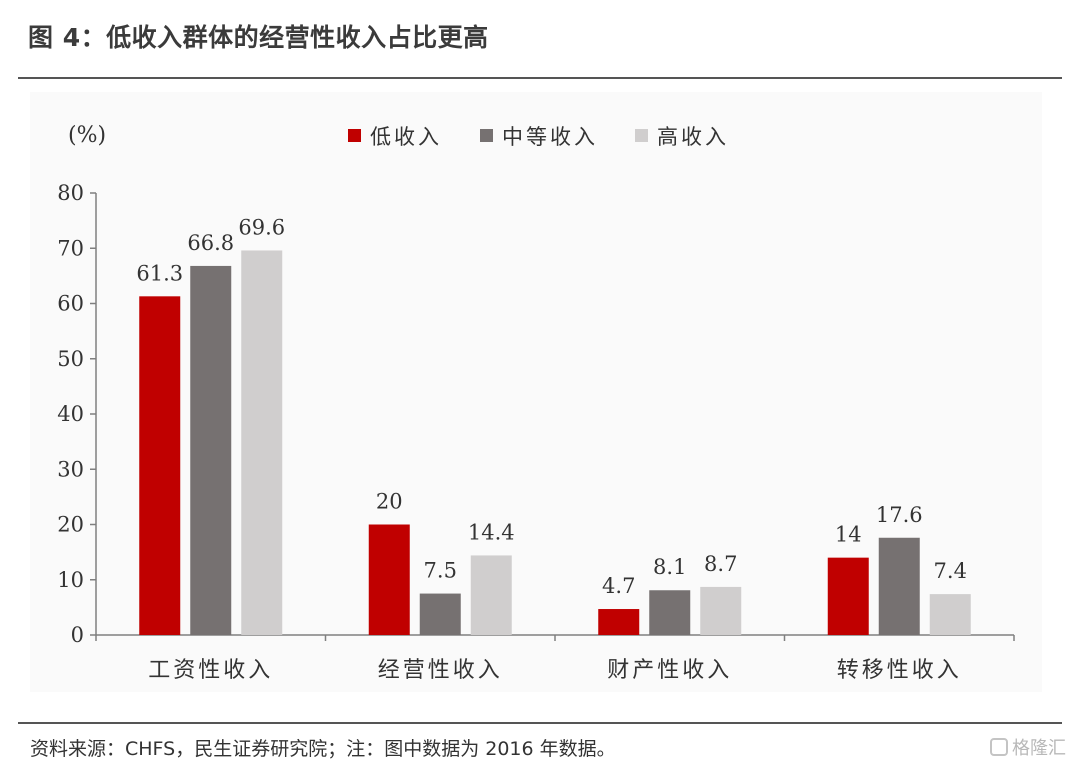 The image size is (1080, 766). Describe the element at coordinates (669, 670) in the screenshot. I see `x-tick-label: 财产性收入` at that location.